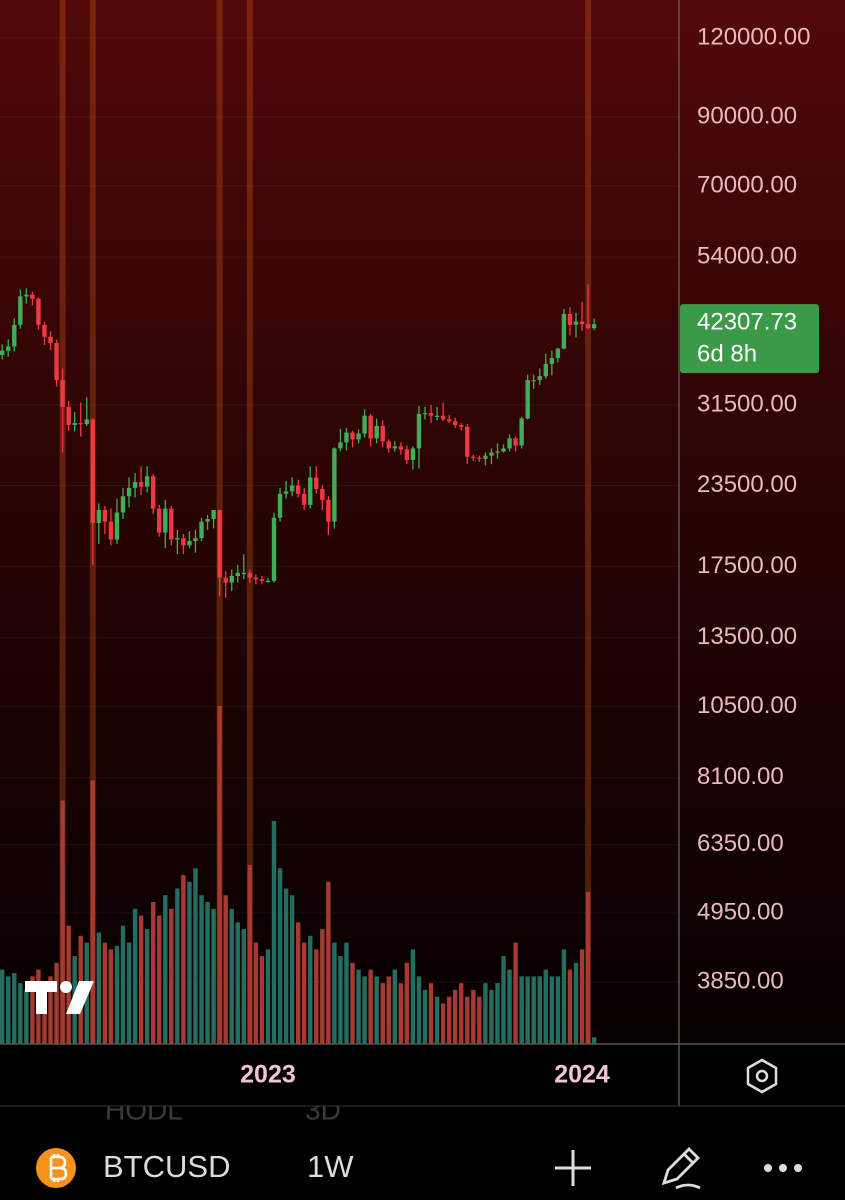 The height and width of the screenshot is (1200, 845). Describe the element at coordinates (747, 403) in the screenshot. I see `y-tick-label: 31500.00` at that location.